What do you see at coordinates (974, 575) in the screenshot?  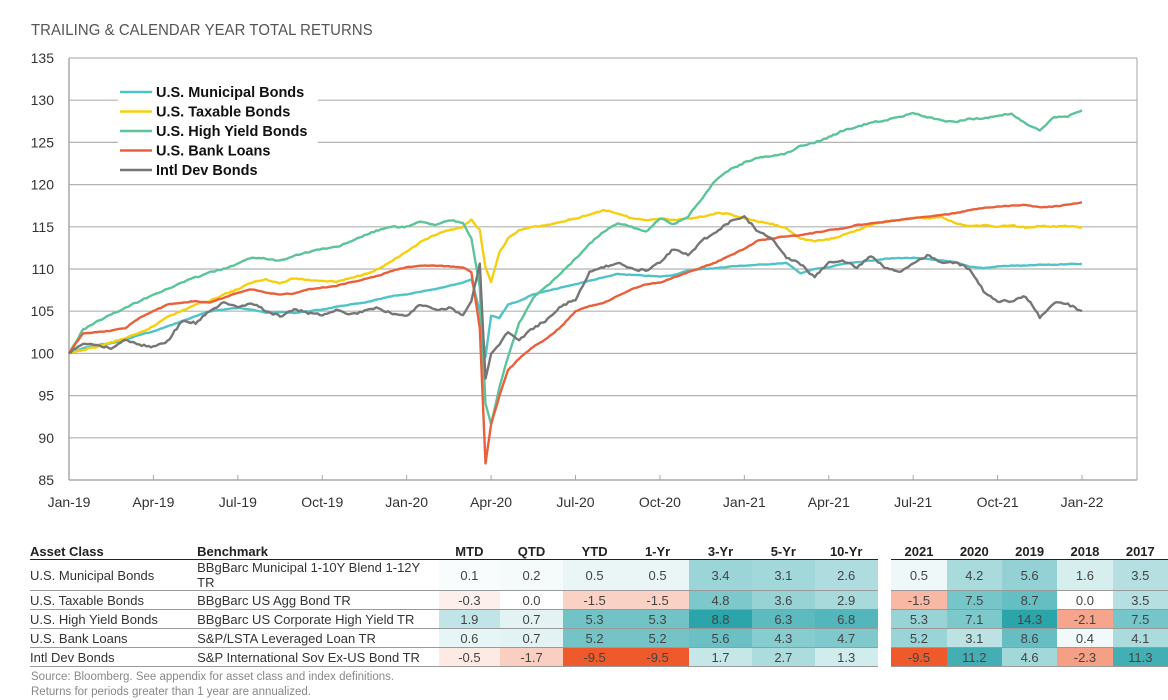 I see `calendar-return-cell: 4.2` at bounding box center [974, 575].